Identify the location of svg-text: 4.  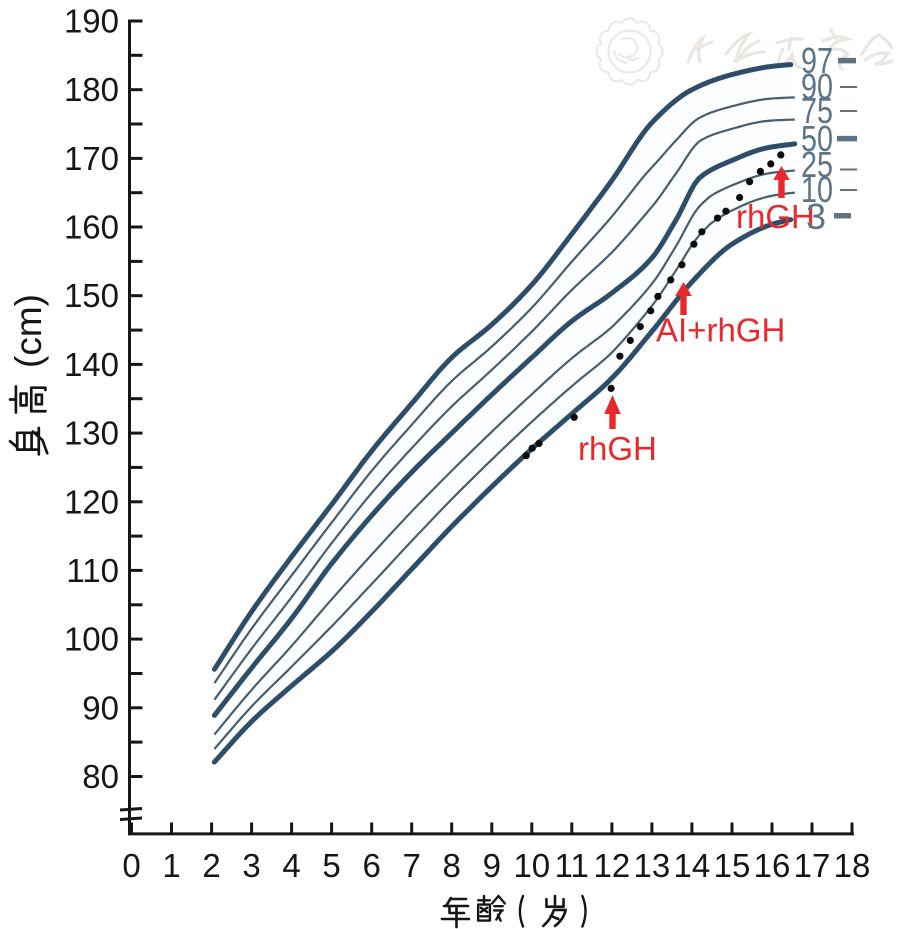
(291, 865).